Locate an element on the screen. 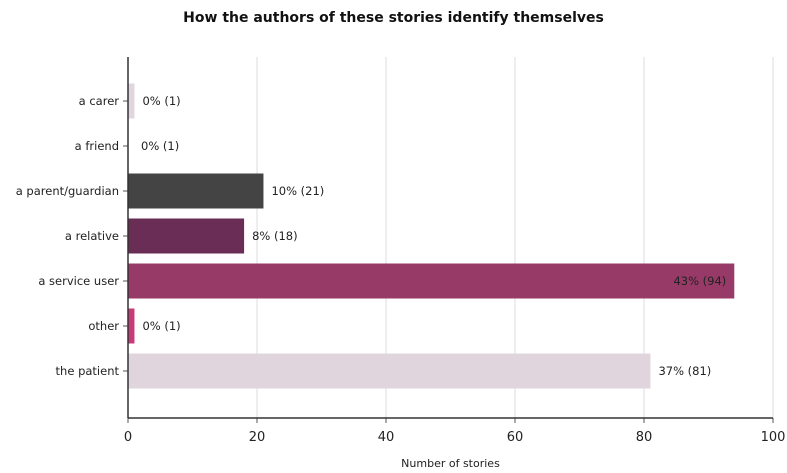  category-label: a service user is located at coordinates (78, 281).